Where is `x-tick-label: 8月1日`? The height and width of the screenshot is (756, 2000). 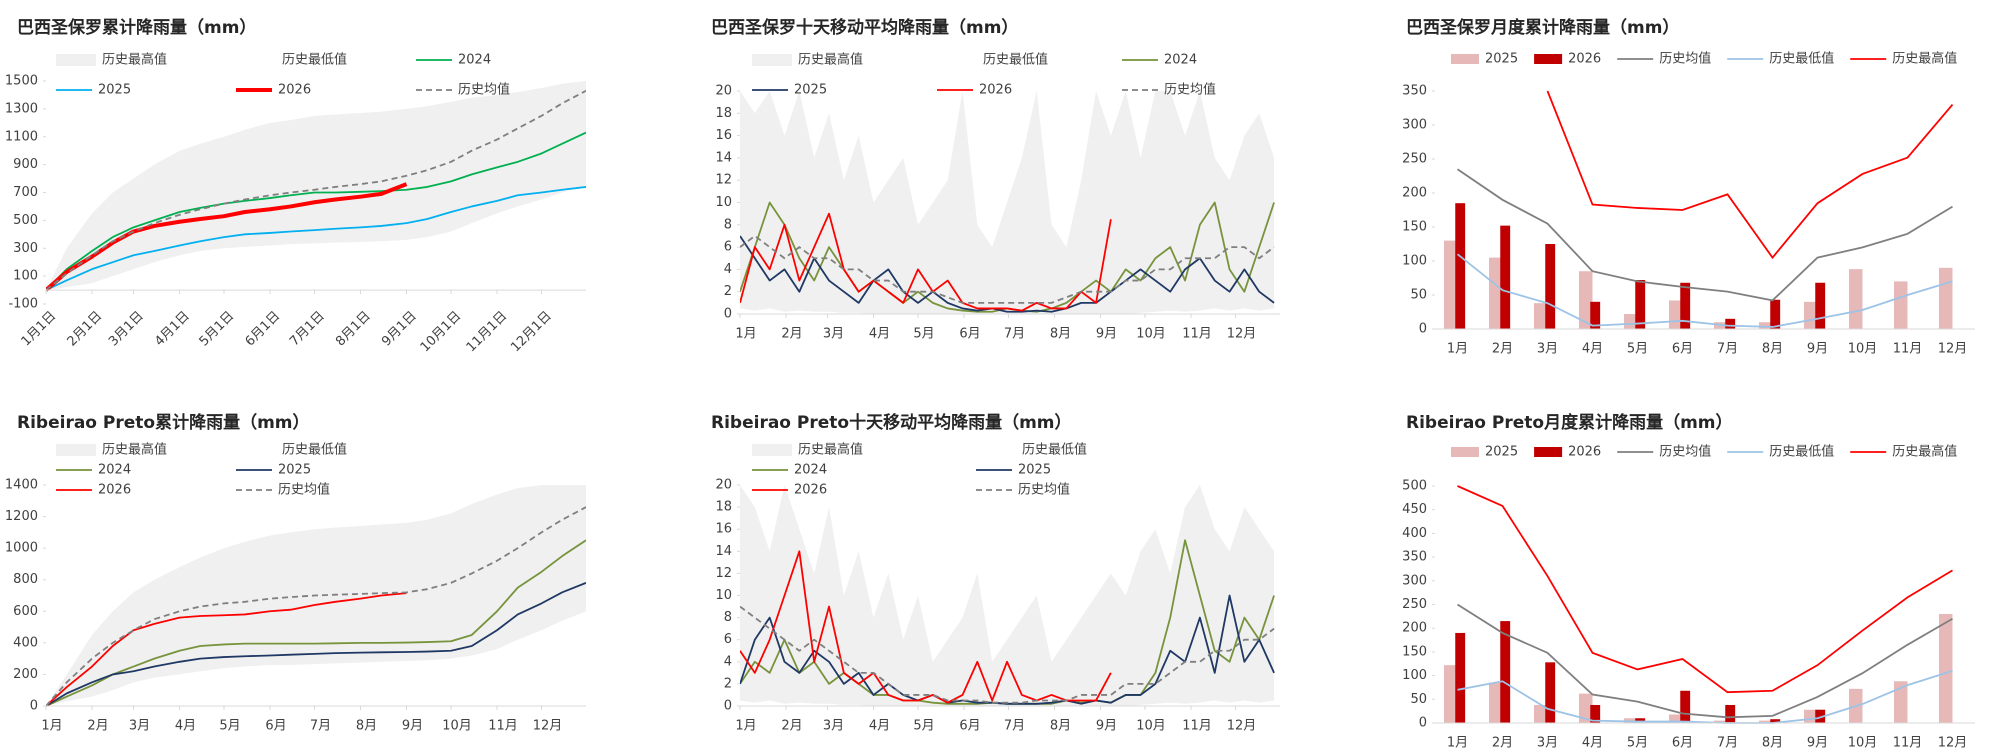 x-tick-label: 8月1日 is located at coordinates (353, 329).